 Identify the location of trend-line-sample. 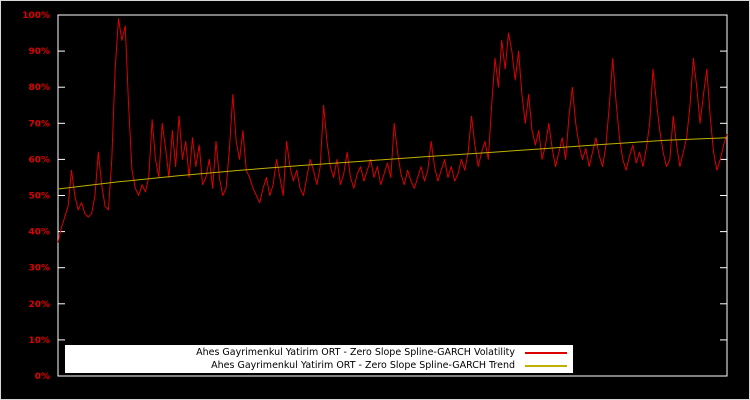
(546, 365).